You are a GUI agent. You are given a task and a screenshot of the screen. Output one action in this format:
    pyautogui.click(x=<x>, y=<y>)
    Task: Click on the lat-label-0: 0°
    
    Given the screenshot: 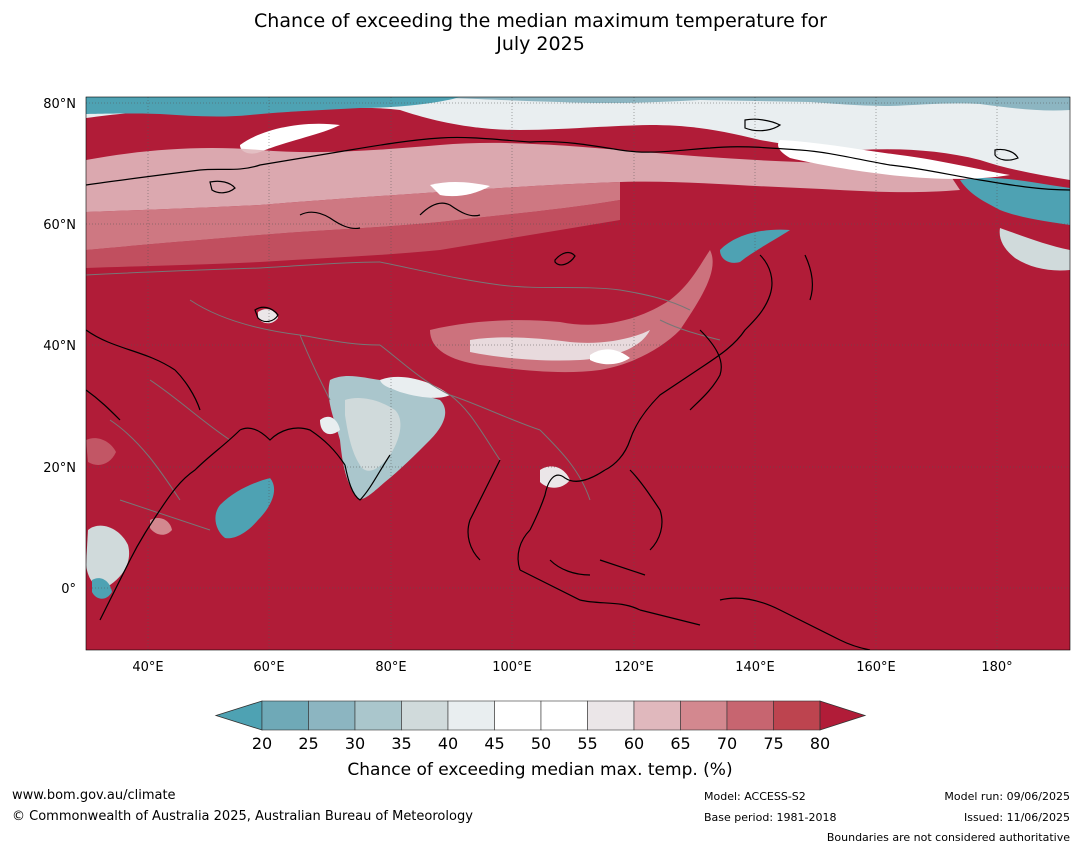 What is the action you would take?
    pyautogui.click(x=68, y=589)
    